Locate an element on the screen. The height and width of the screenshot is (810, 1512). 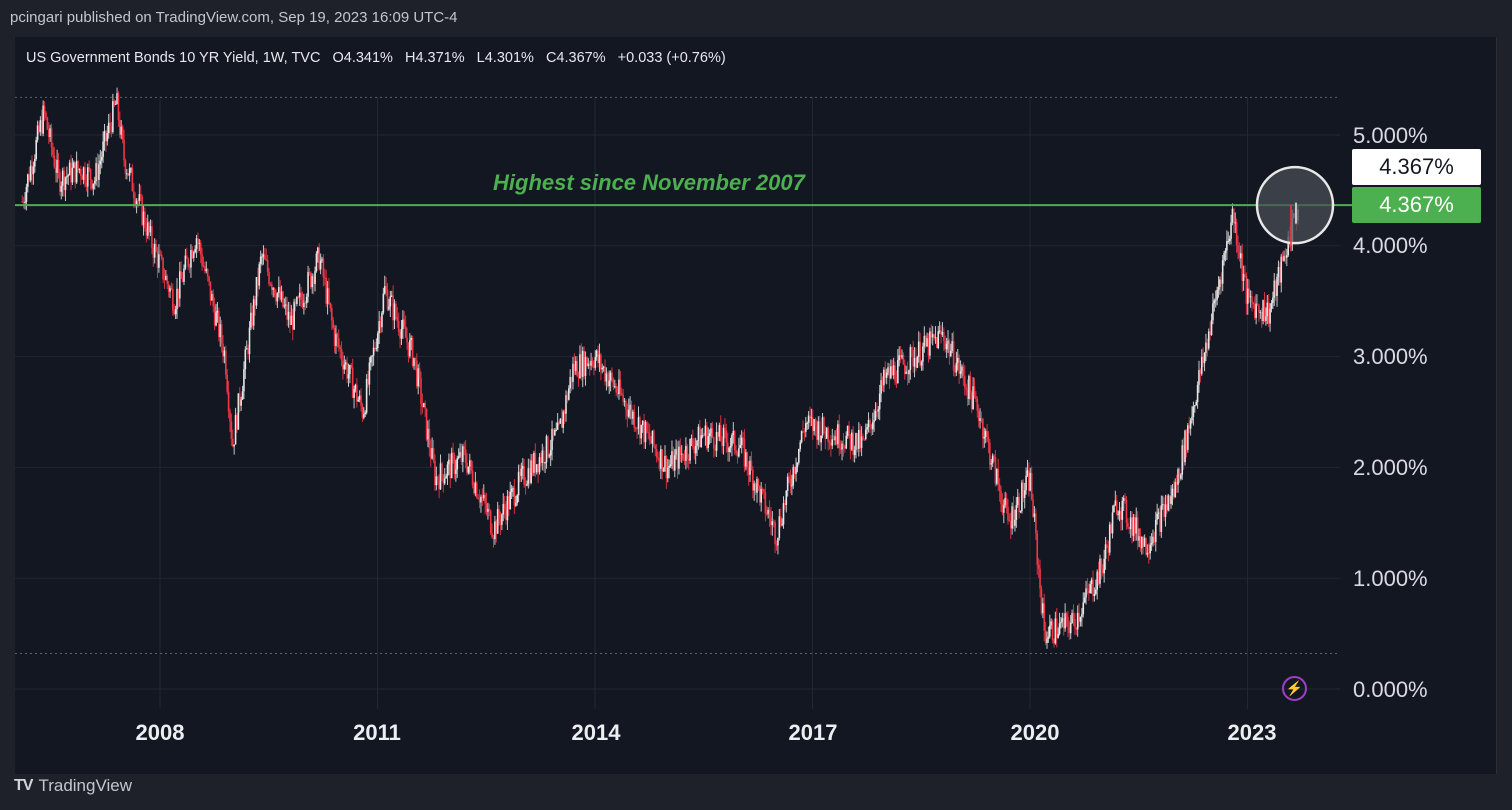
ohlc-high: H4.371% is located at coordinates (434, 58).